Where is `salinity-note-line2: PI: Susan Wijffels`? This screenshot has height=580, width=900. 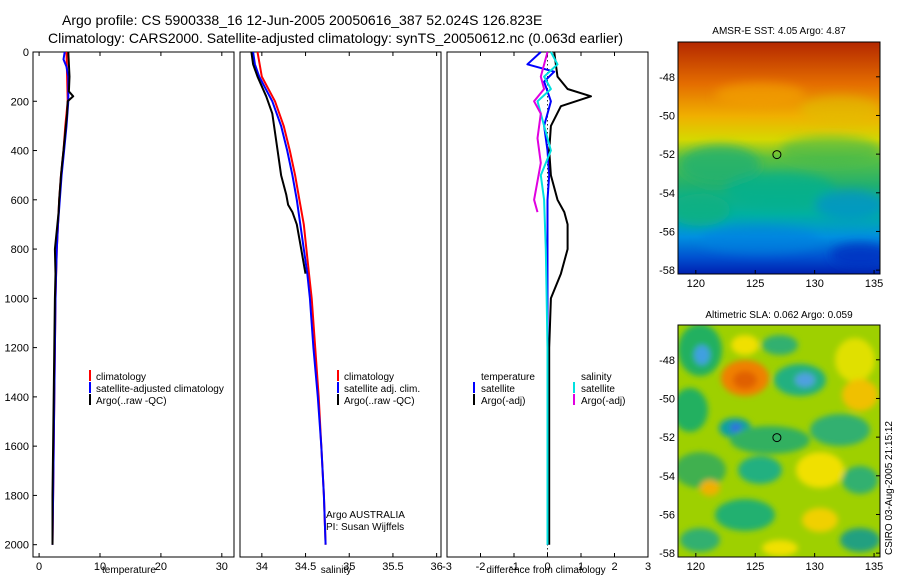
salinity-note-line2: PI: Susan Wijffels is located at coordinates (365, 527).